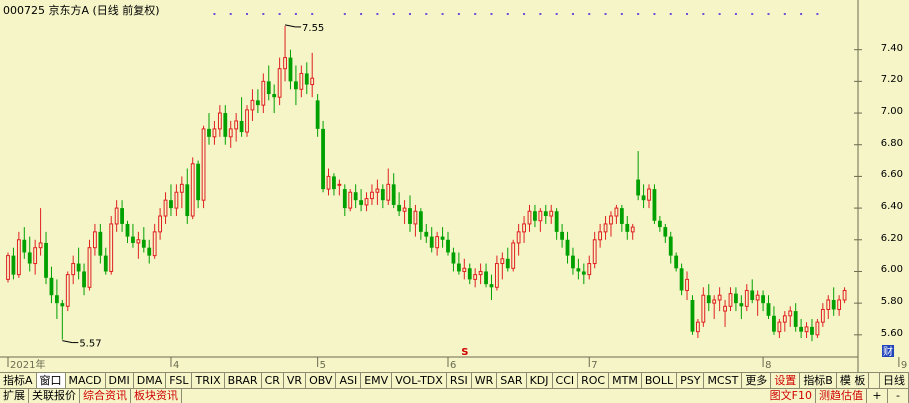 The width and height of the screenshot is (909, 403). What do you see at coordinates (894, 381) in the screenshot?
I see `period-label: 日线` at bounding box center [894, 381].